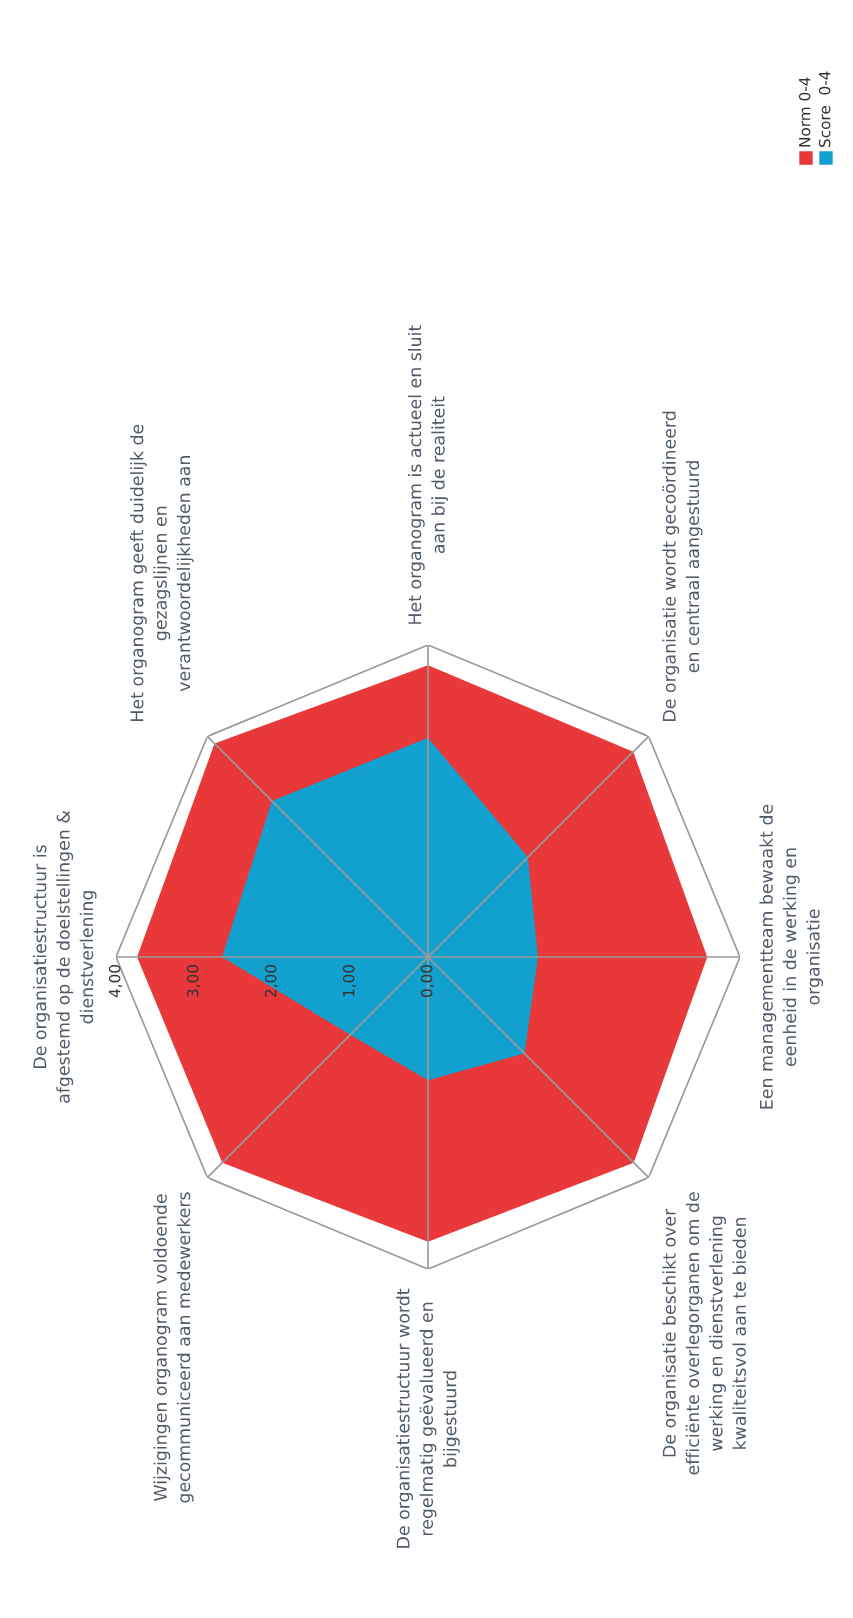 This screenshot has height=1618, width=853. I want to click on y-tick-label: 1,00, so click(349, 980).